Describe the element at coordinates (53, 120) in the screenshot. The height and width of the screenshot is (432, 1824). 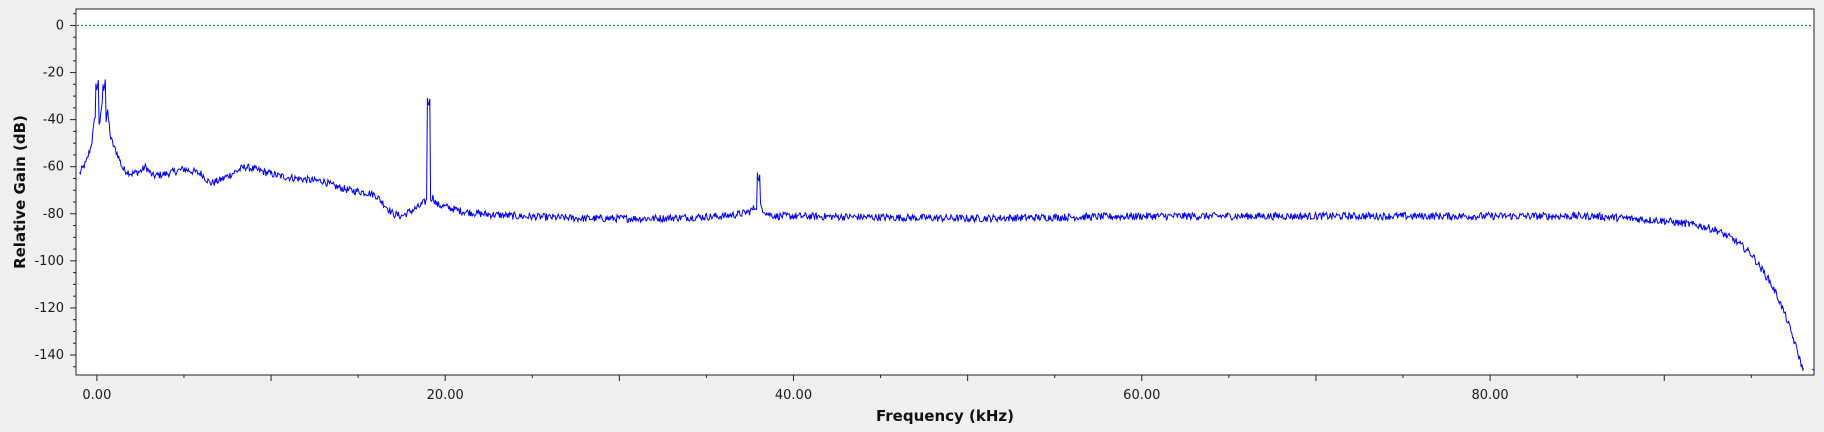
I see `y-tick-label: -40` at that location.